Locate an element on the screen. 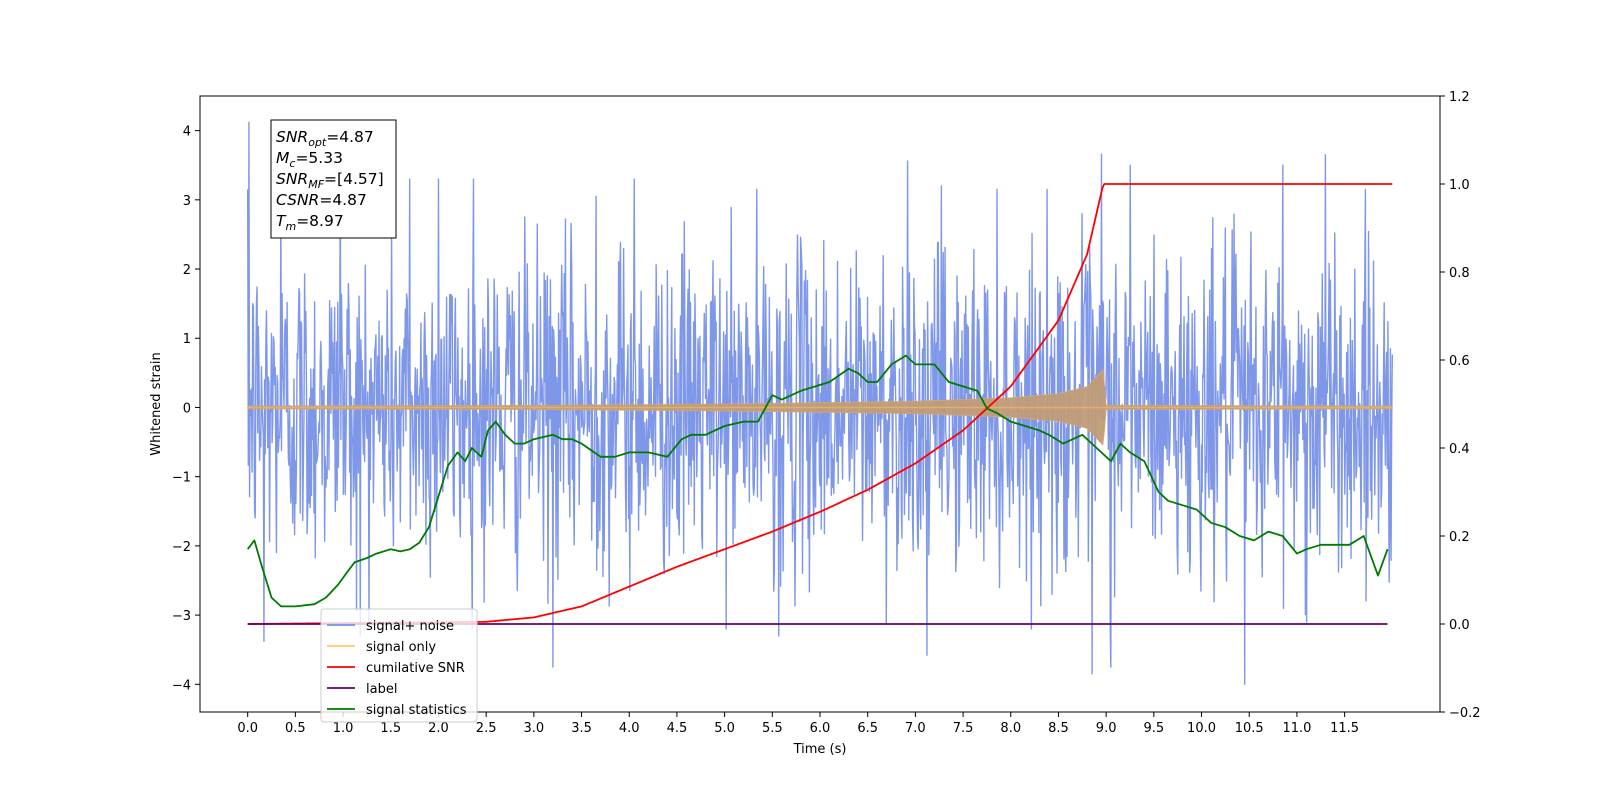  annotation-mc: Mc=5.33 is located at coordinates (309, 159).